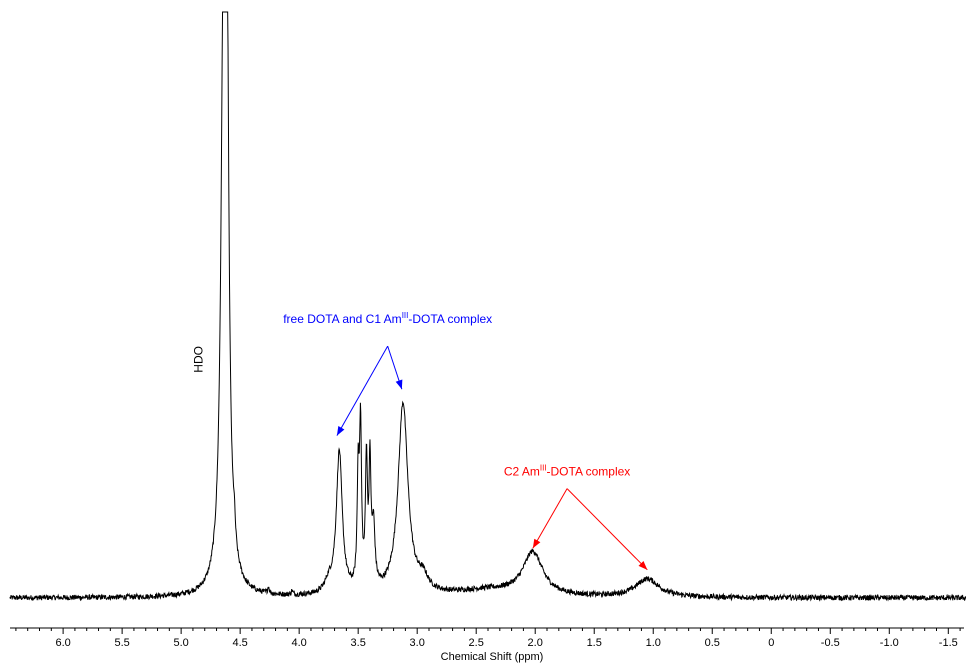  I want to click on x-tick-label: 0, so click(771, 643).